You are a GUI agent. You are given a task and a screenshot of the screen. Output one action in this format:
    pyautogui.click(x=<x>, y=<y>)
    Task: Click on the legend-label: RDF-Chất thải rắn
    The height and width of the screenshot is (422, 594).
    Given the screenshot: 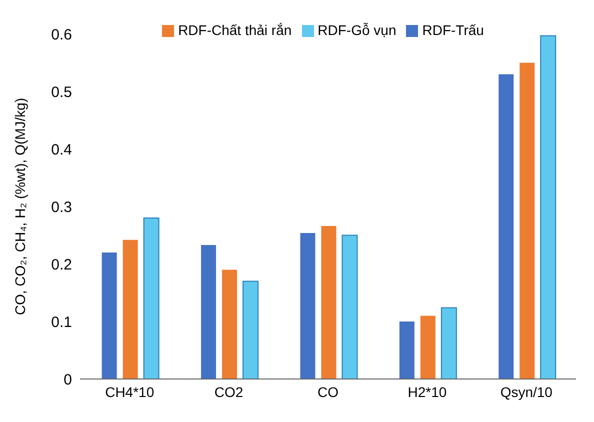 What is the action you would take?
    pyautogui.click(x=235, y=30)
    